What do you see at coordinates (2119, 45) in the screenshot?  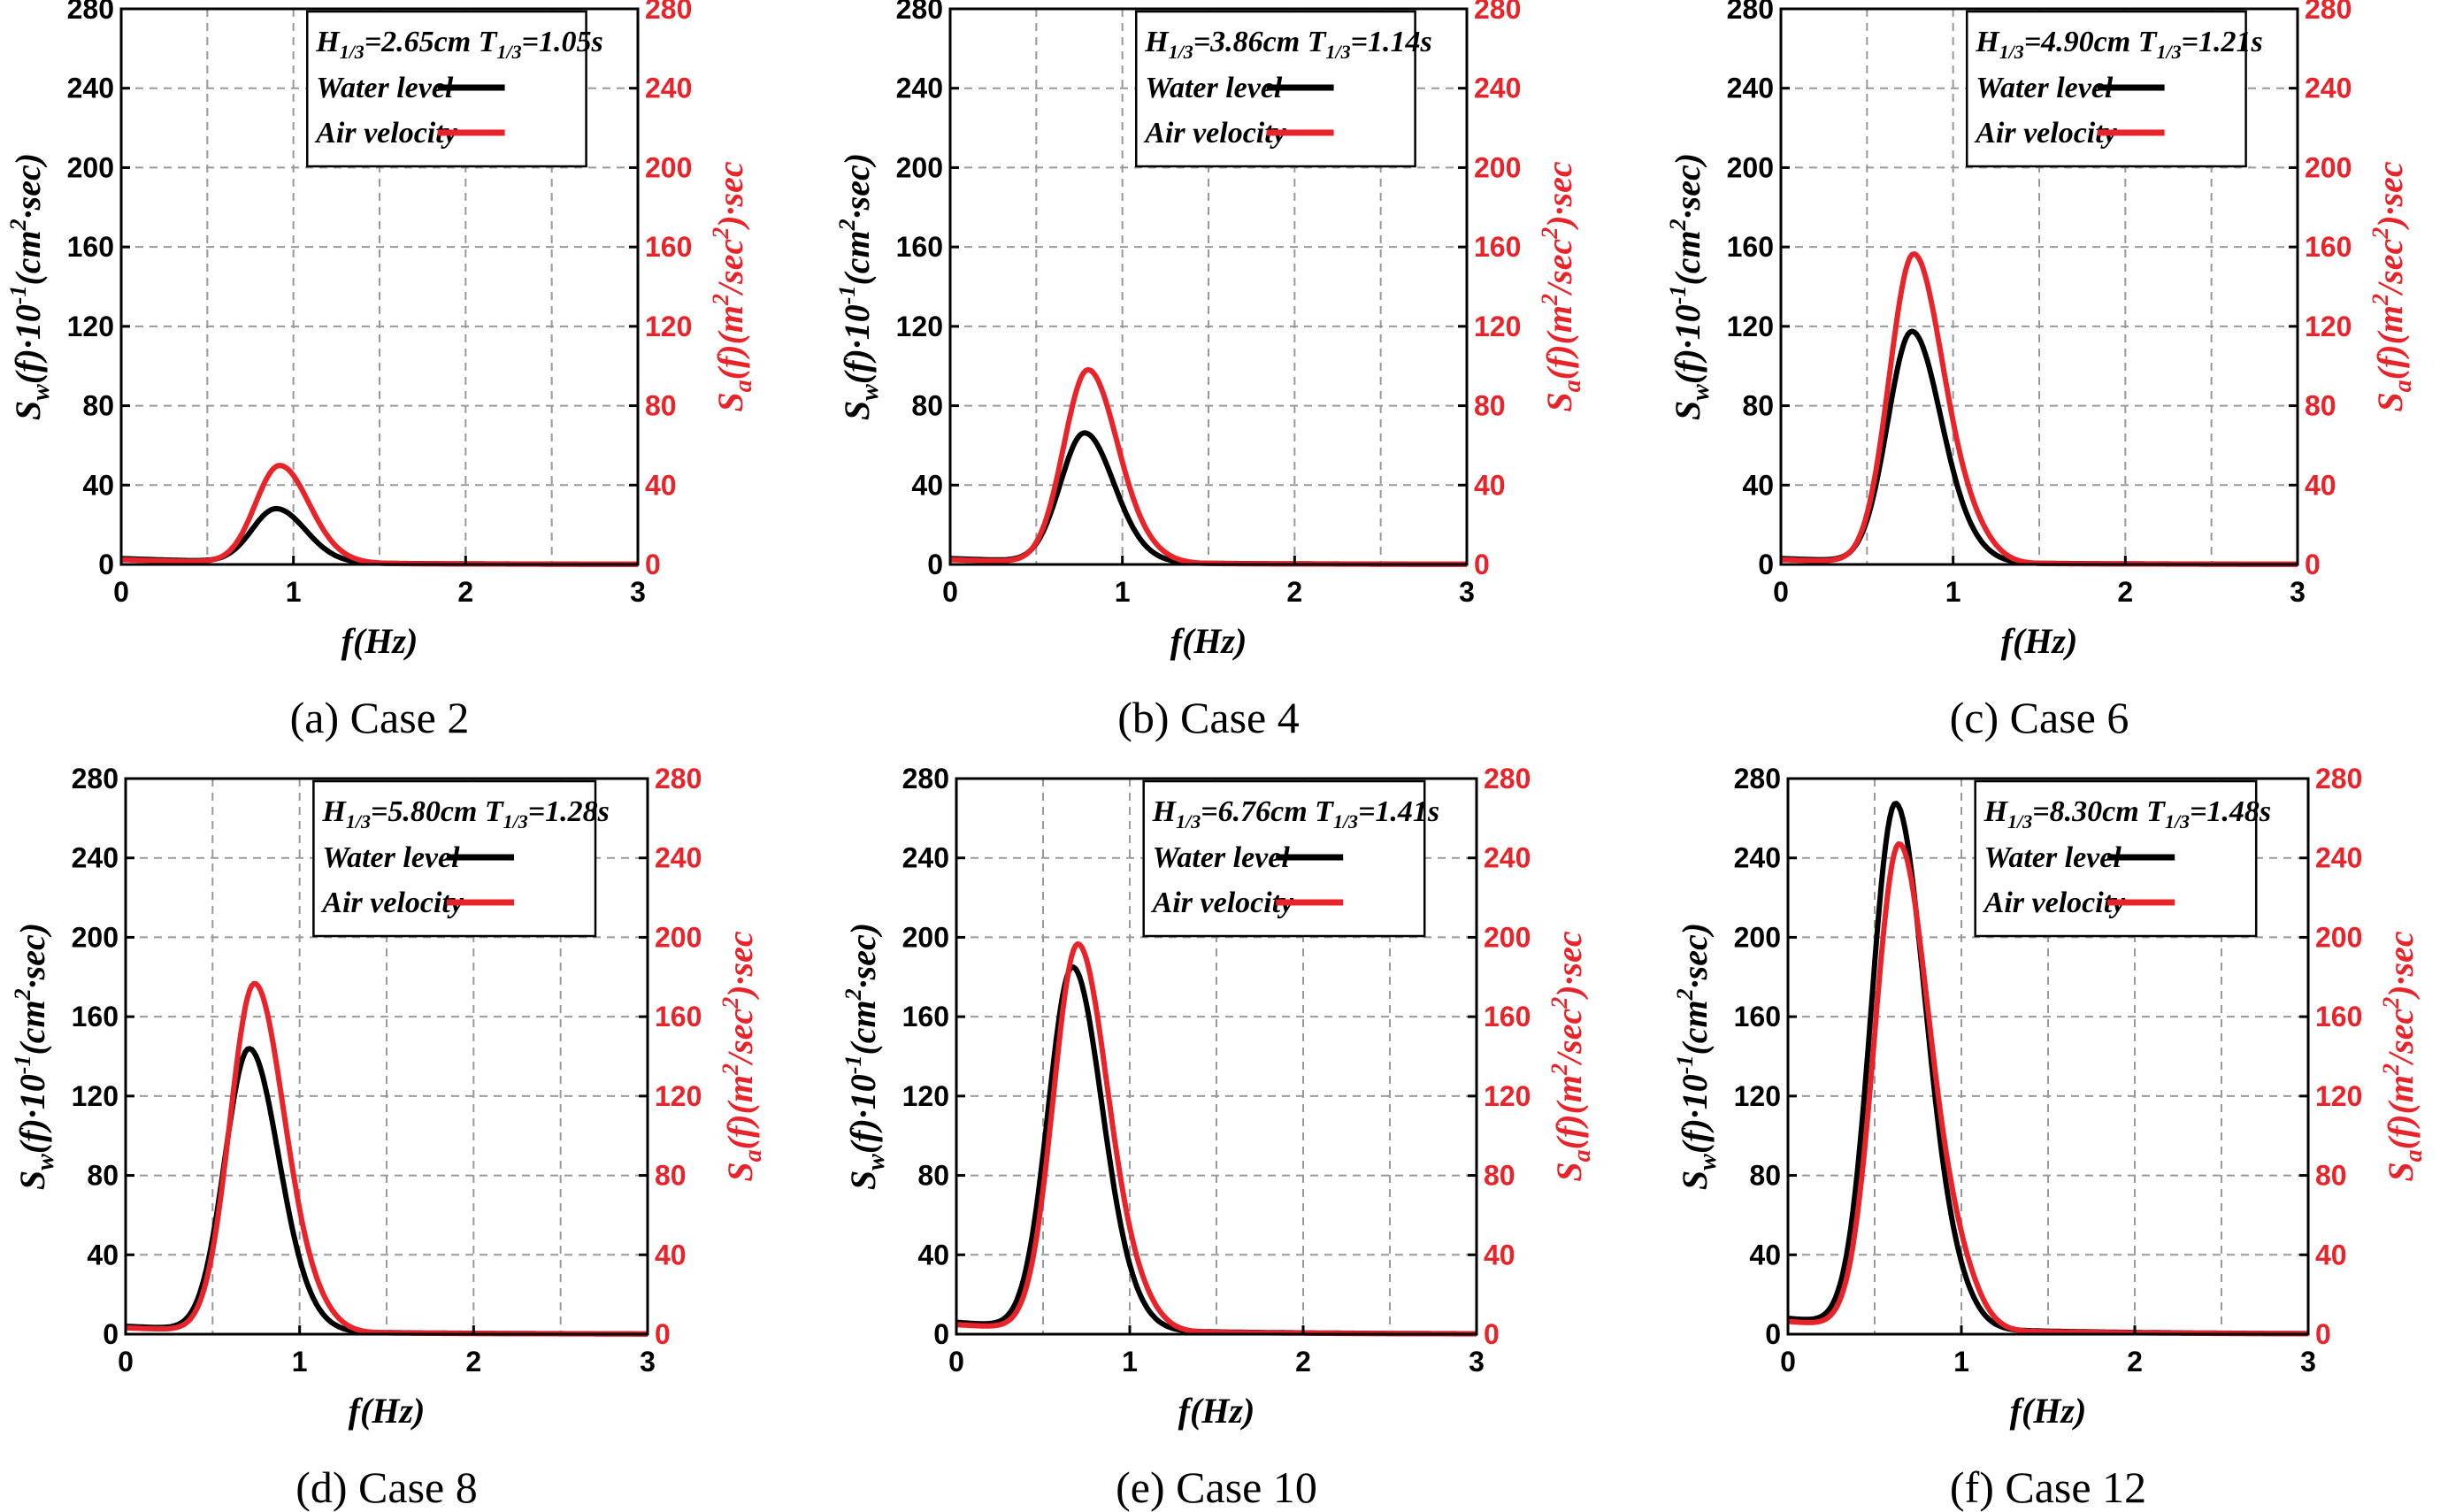 I see `legend-wave-params: H1/3=4.90cm T1/3=1.21s` at bounding box center [2119, 45].